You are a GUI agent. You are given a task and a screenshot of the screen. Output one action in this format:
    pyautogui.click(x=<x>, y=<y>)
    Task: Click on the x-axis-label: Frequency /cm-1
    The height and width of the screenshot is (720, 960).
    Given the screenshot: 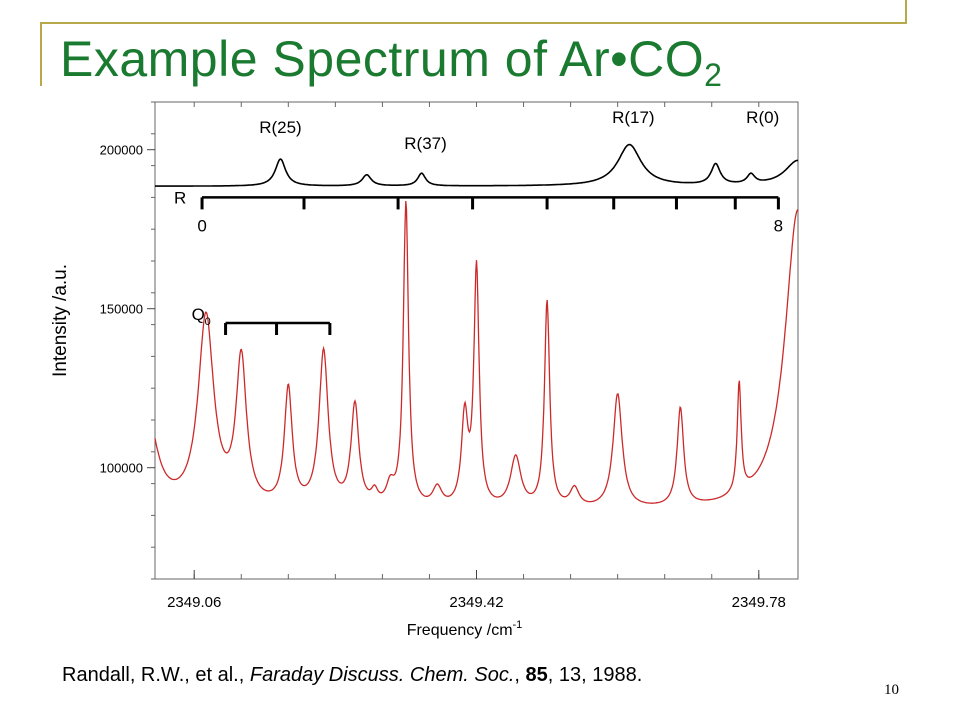 What is the action you would take?
    pyautogui.click(x=465, y=629)
    